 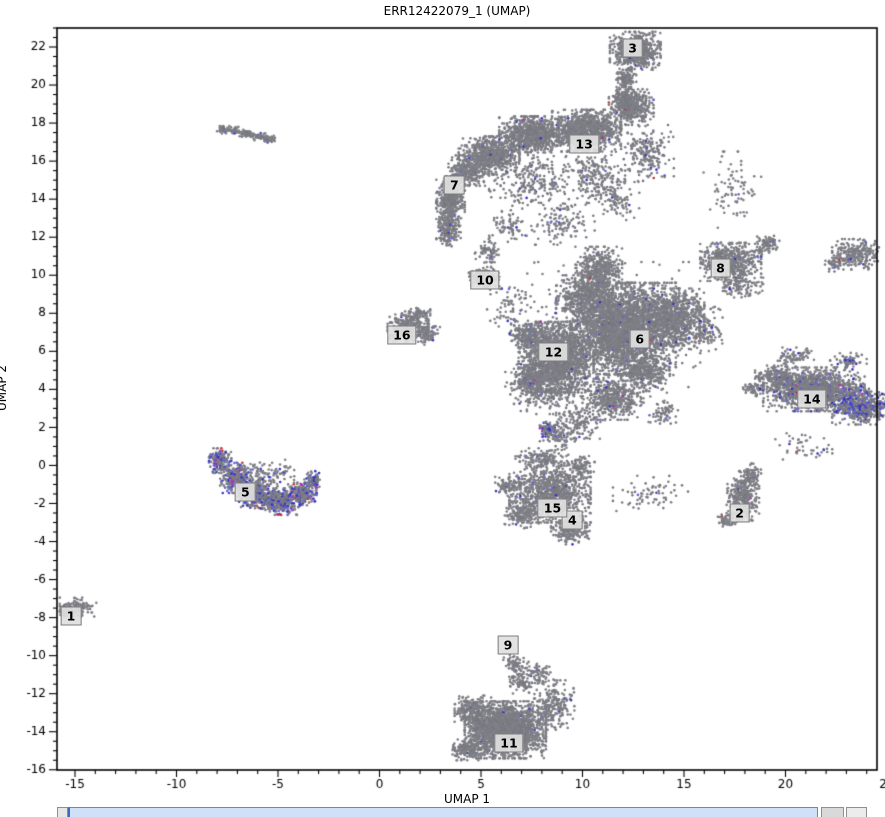 What do you see at coordinates (485, 280) in the screenshot?
I see `cluster-label-10: 10` at bounding box center [485, 280].